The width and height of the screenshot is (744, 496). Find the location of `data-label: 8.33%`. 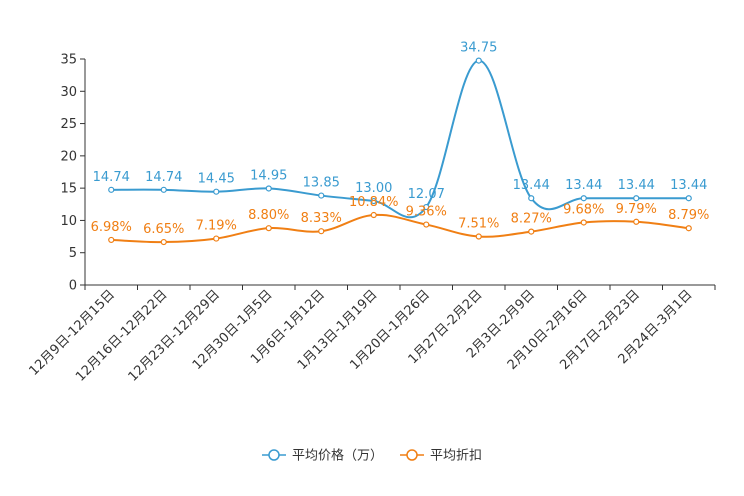

data-label: 8.33% is located at coordinates (321, 218).